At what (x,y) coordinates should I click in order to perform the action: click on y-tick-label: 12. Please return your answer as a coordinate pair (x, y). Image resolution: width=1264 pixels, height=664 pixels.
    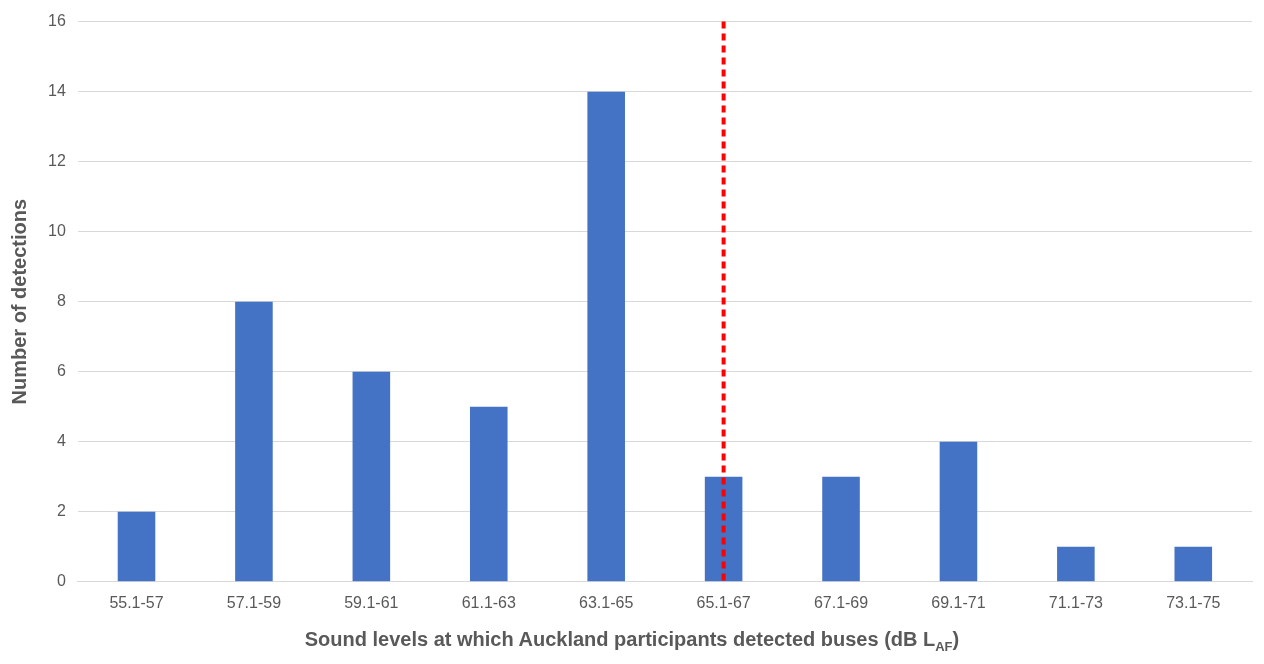
    Looking at the image, I should click on (57, 161).